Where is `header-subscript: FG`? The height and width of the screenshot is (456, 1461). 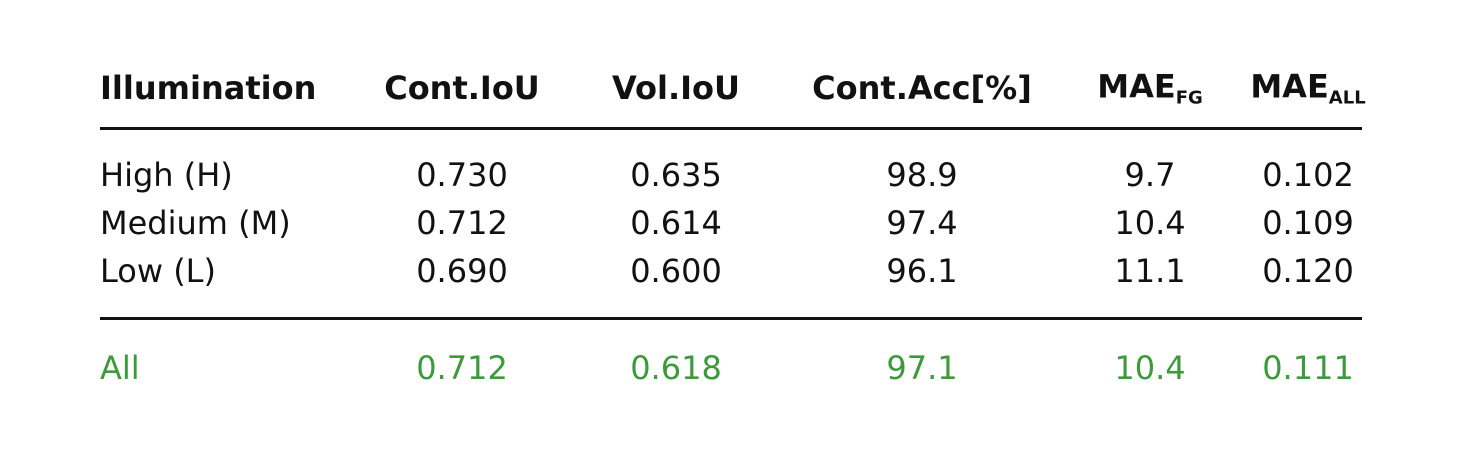 header-subscript: FG is located at coordinates (1189, 98).